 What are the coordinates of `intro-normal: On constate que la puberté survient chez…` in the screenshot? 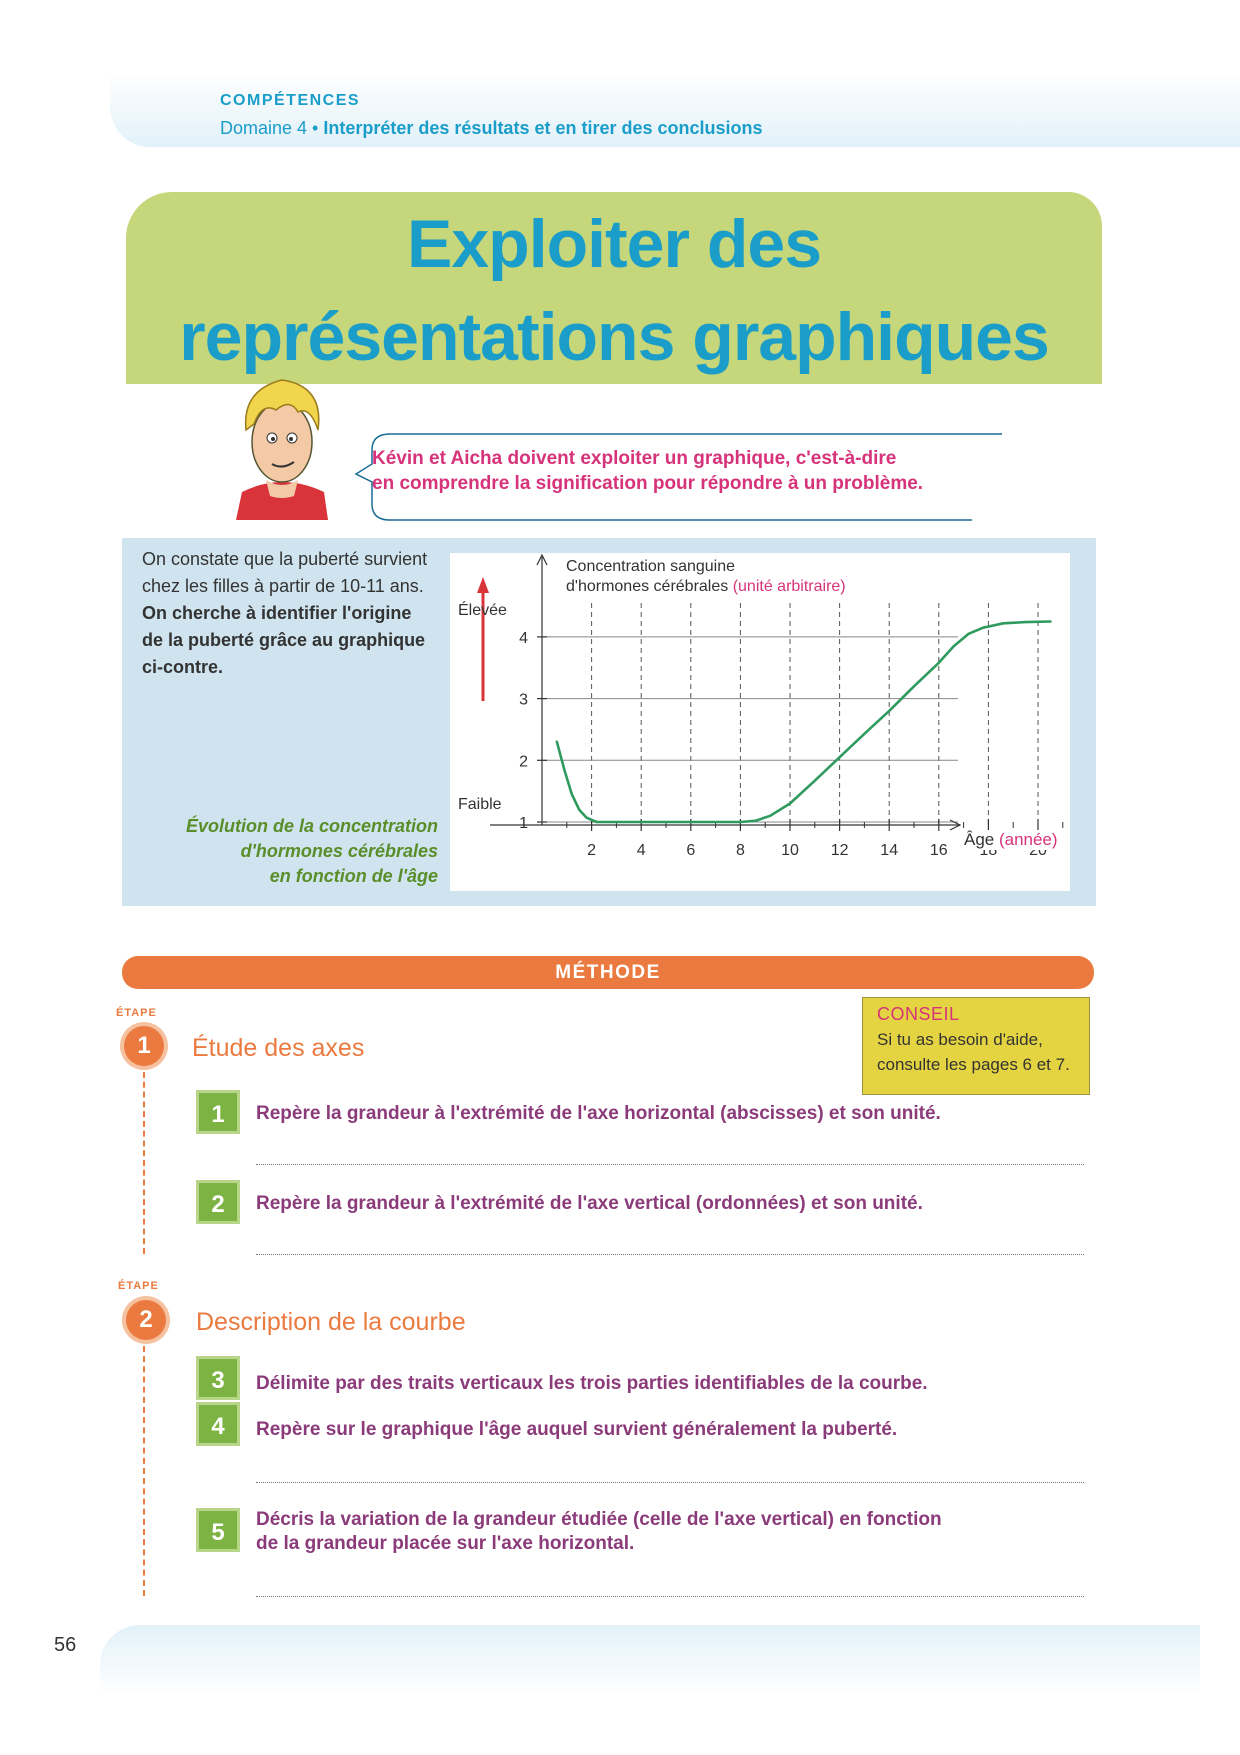 It's located at (285, 572).